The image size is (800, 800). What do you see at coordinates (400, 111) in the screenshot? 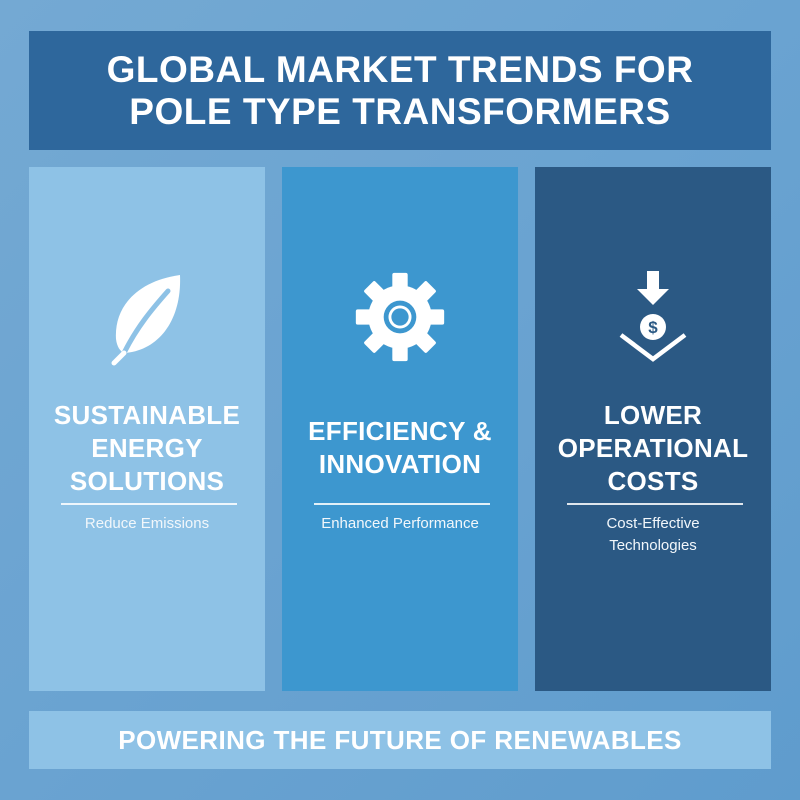
I see `title-line-2: POLE TYPE TRANSFORMERS` at bounding box center [400, 111].